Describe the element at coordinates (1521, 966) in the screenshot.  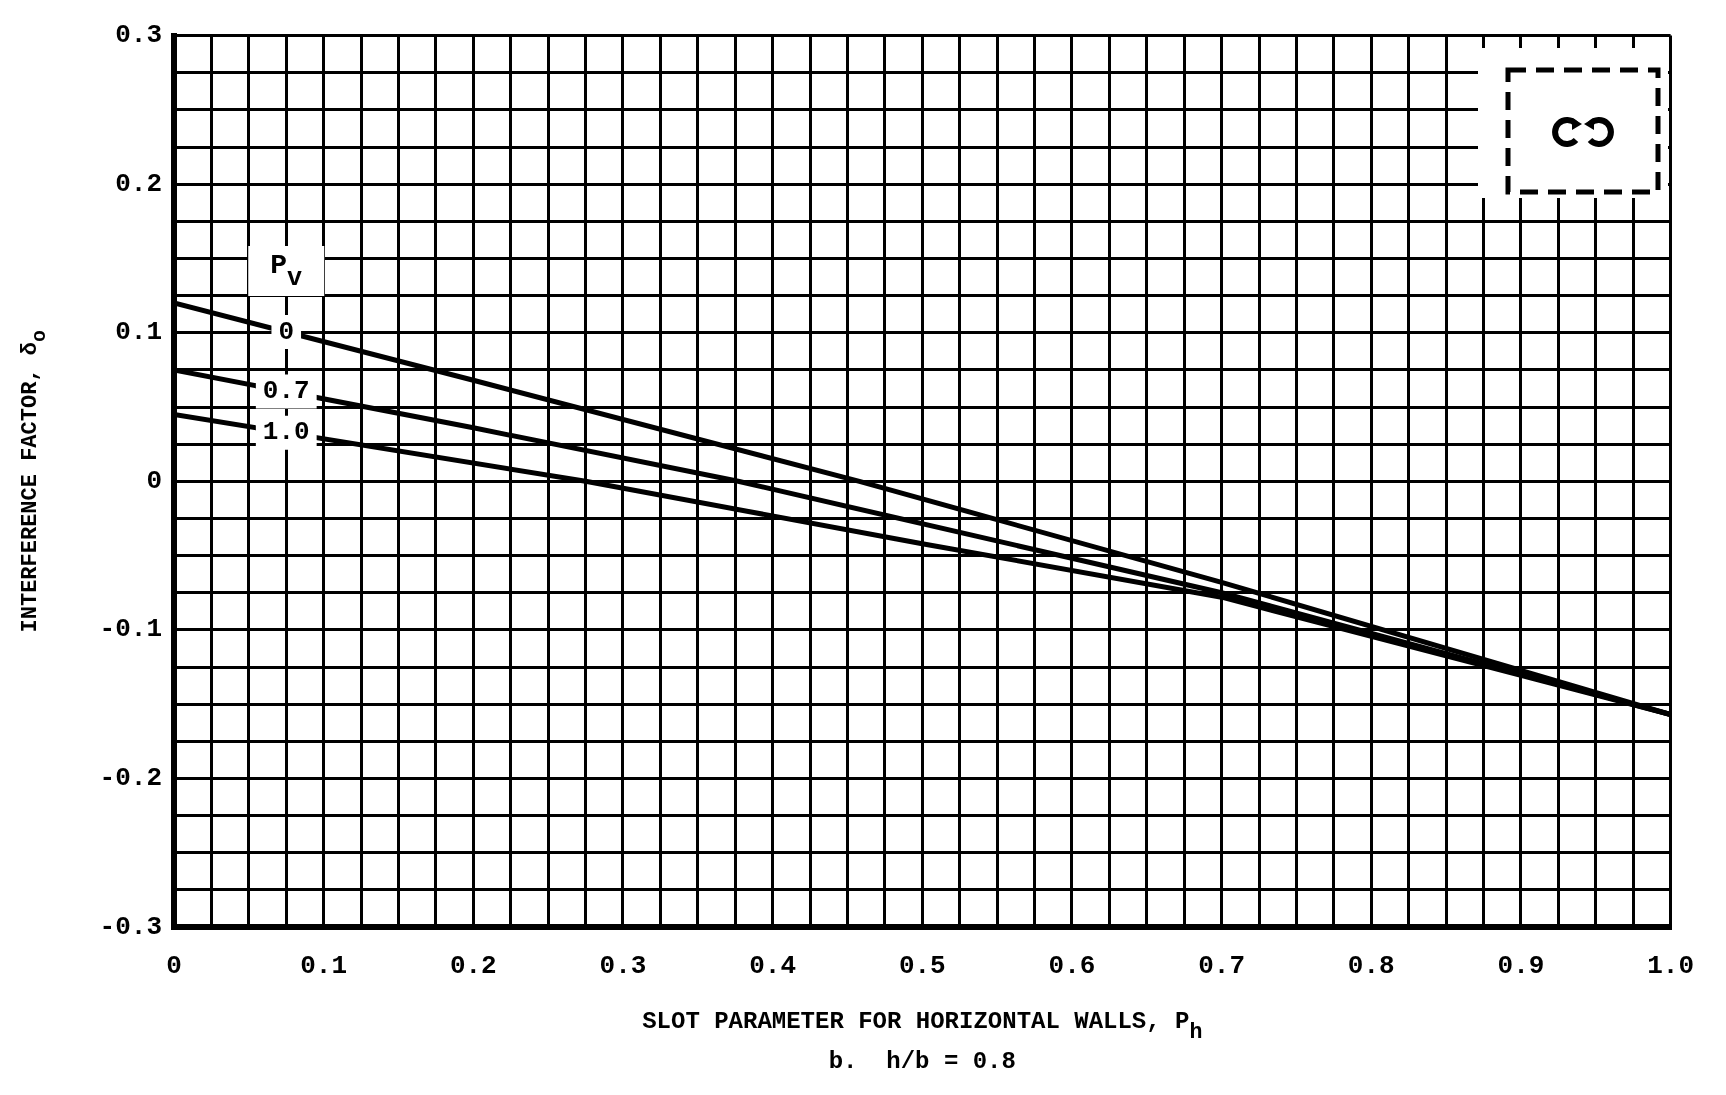
I see `x-tick-label: 0.9` at that location.